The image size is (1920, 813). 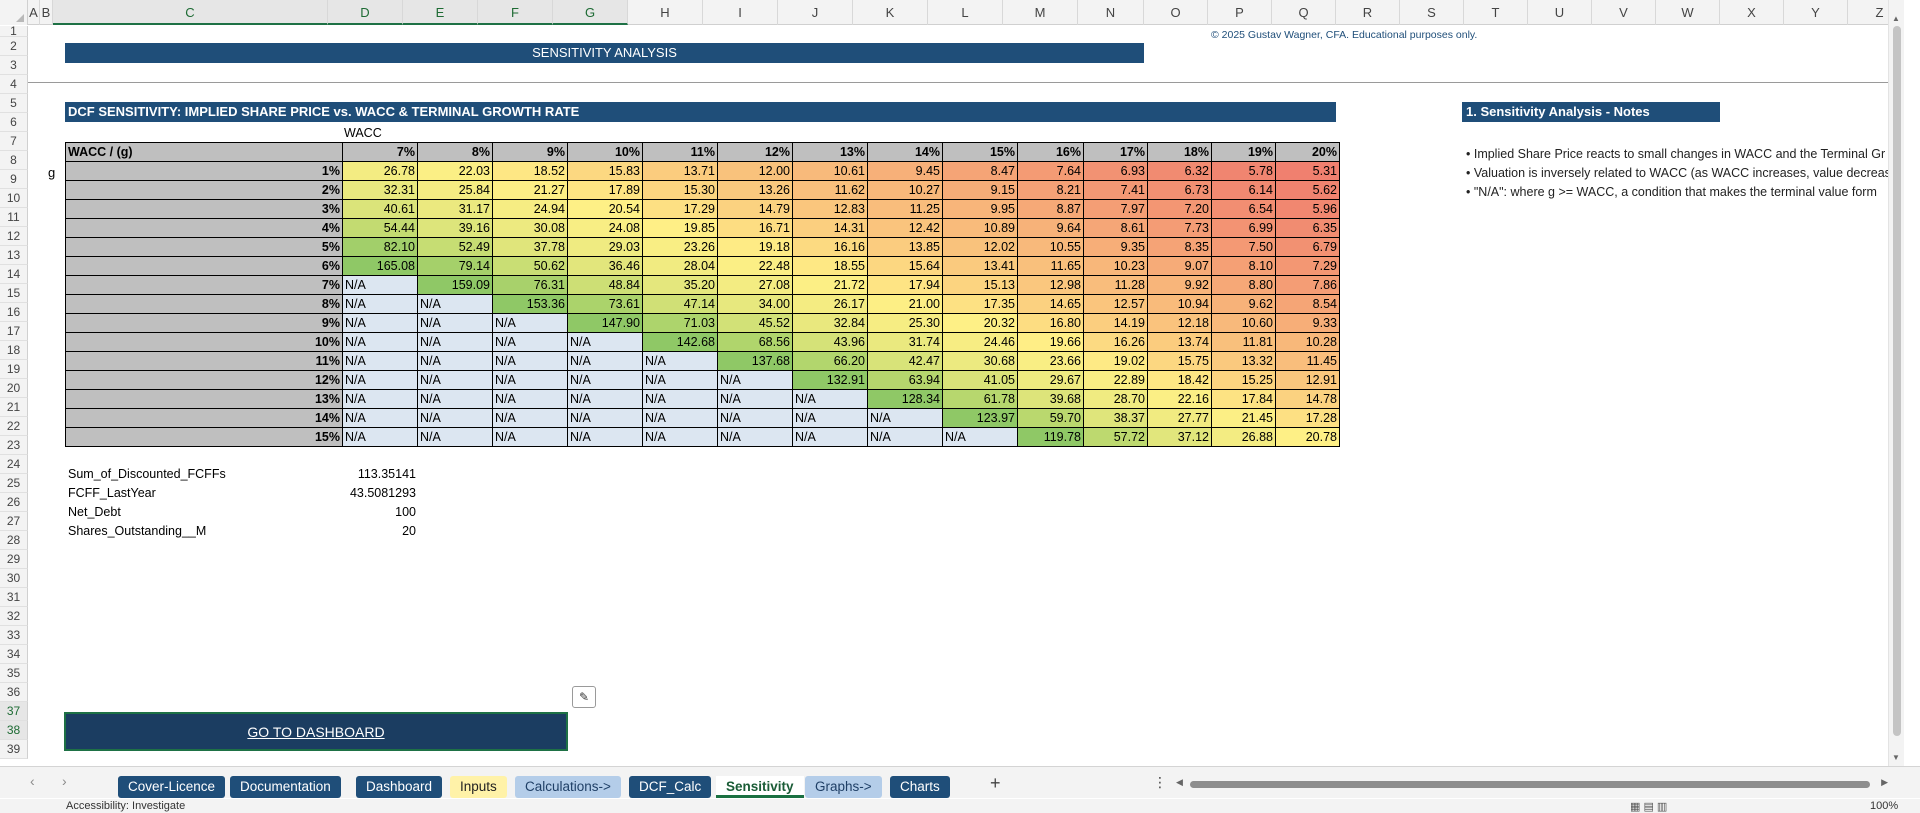 What do you see at coordinates (830, 342) in the screenshot?
I see `price-cell: 43.96` at bounding box center [830, 342].